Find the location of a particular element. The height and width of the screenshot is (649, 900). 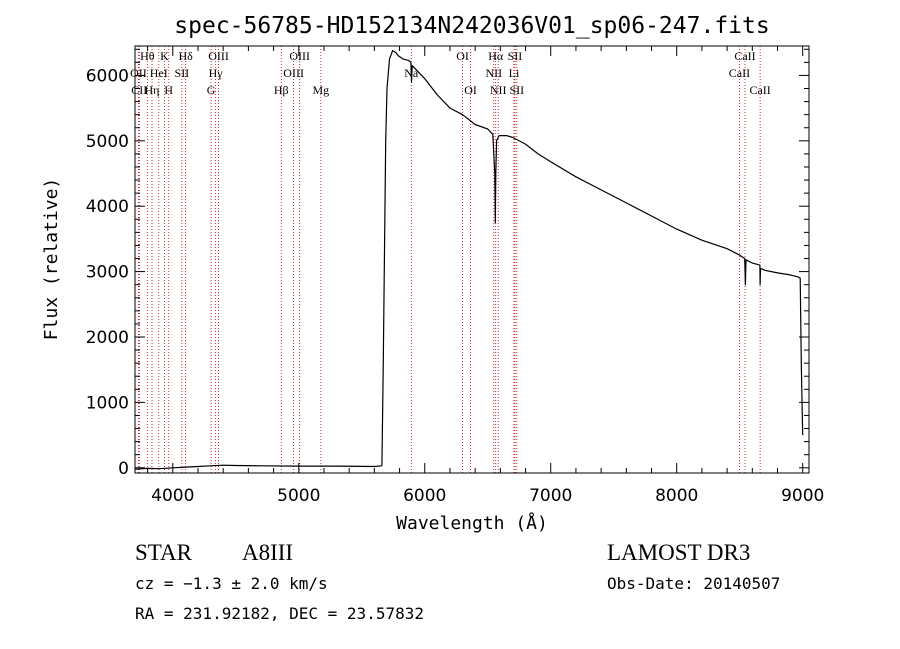

redshift-velocity: cz = −1.3 ± 2.0 km/s is located at coordinates (231, 583).